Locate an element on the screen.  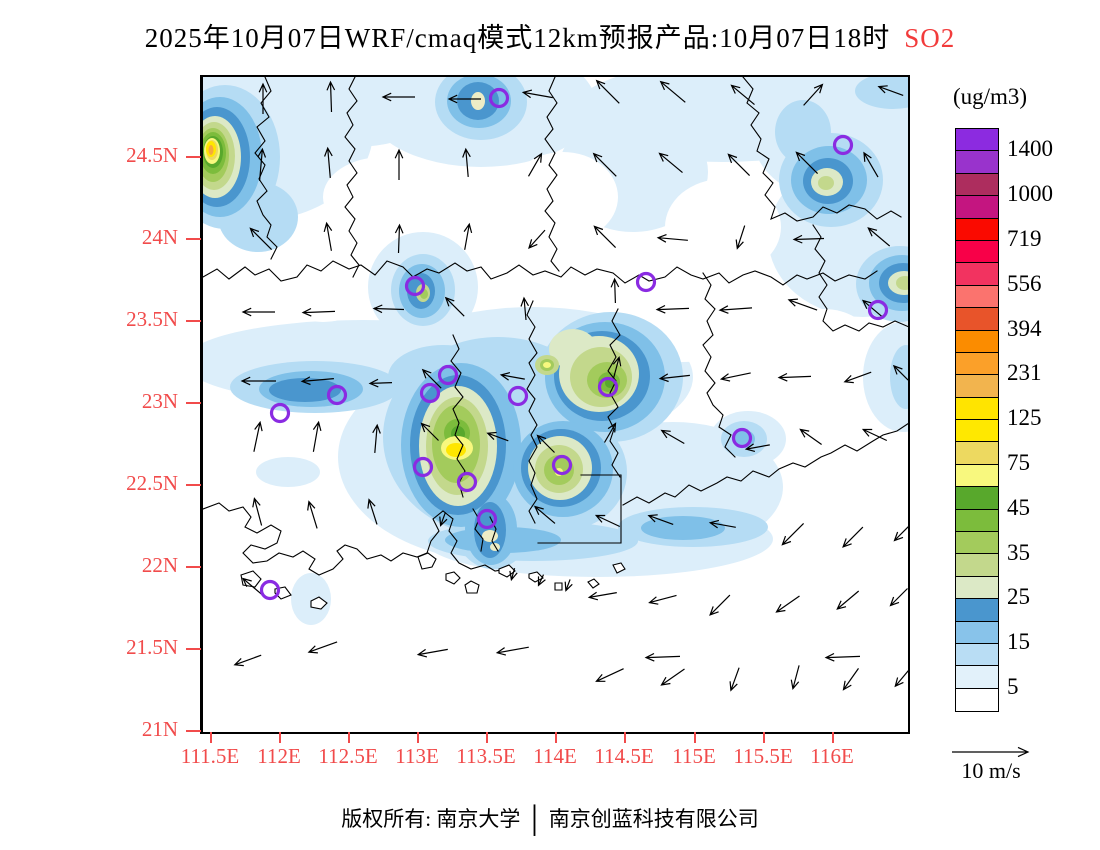
wind-scale-label: 10 m/s is located at coordinates (991, 770).